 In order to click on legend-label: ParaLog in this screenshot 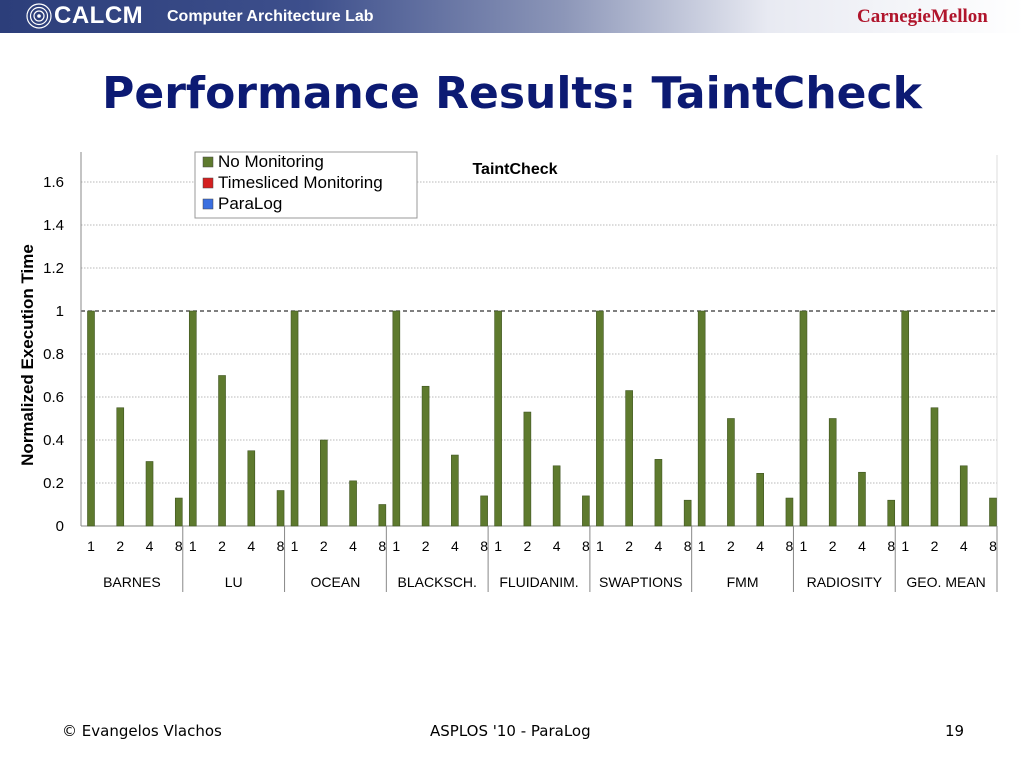, I will do `click(250, 203)`.